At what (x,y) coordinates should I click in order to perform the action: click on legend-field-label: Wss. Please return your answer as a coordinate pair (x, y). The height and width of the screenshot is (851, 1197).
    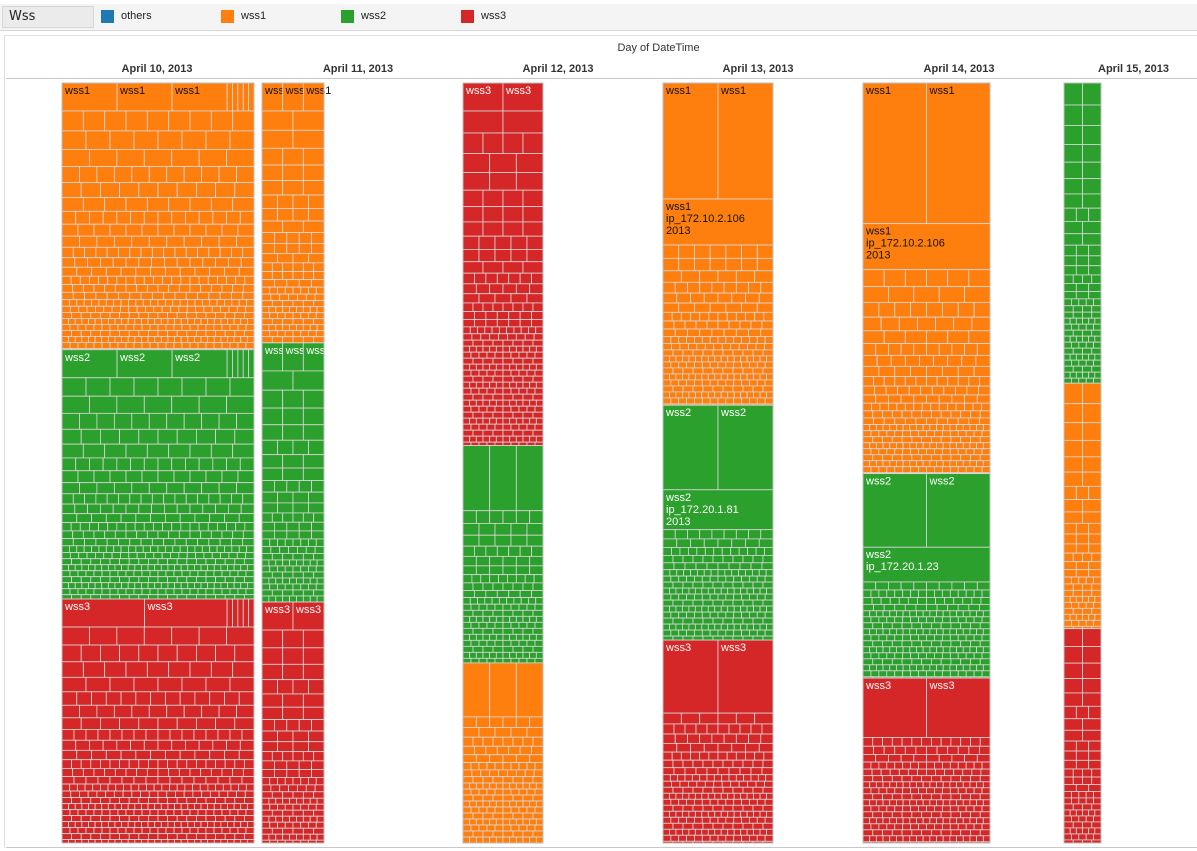
    Looking at the image, I should click on (48, 17).